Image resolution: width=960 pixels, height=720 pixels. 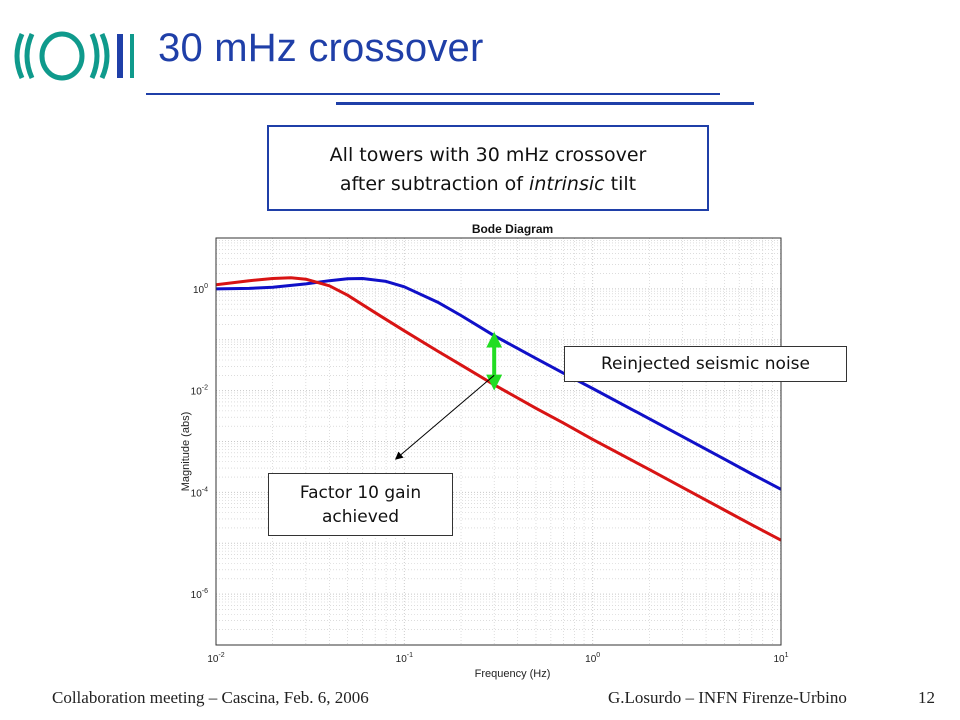 I want to click on x-tick-label: 10¹, so click(x=780, y=658).